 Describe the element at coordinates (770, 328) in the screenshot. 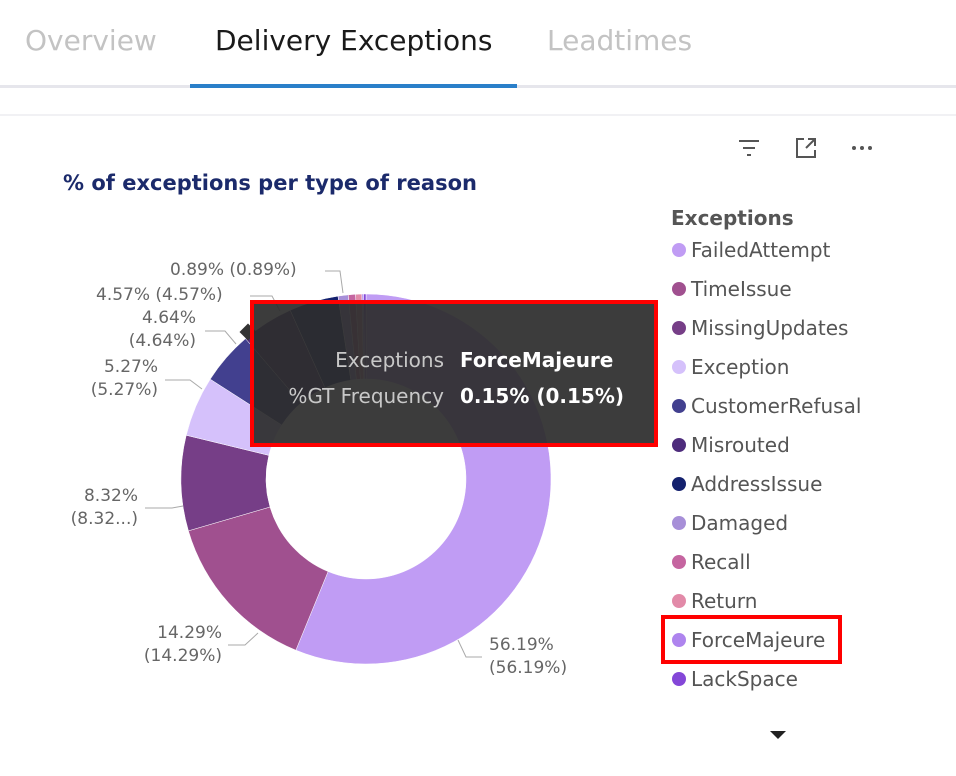

I see `legend-label: MissingUpdates` at that location.